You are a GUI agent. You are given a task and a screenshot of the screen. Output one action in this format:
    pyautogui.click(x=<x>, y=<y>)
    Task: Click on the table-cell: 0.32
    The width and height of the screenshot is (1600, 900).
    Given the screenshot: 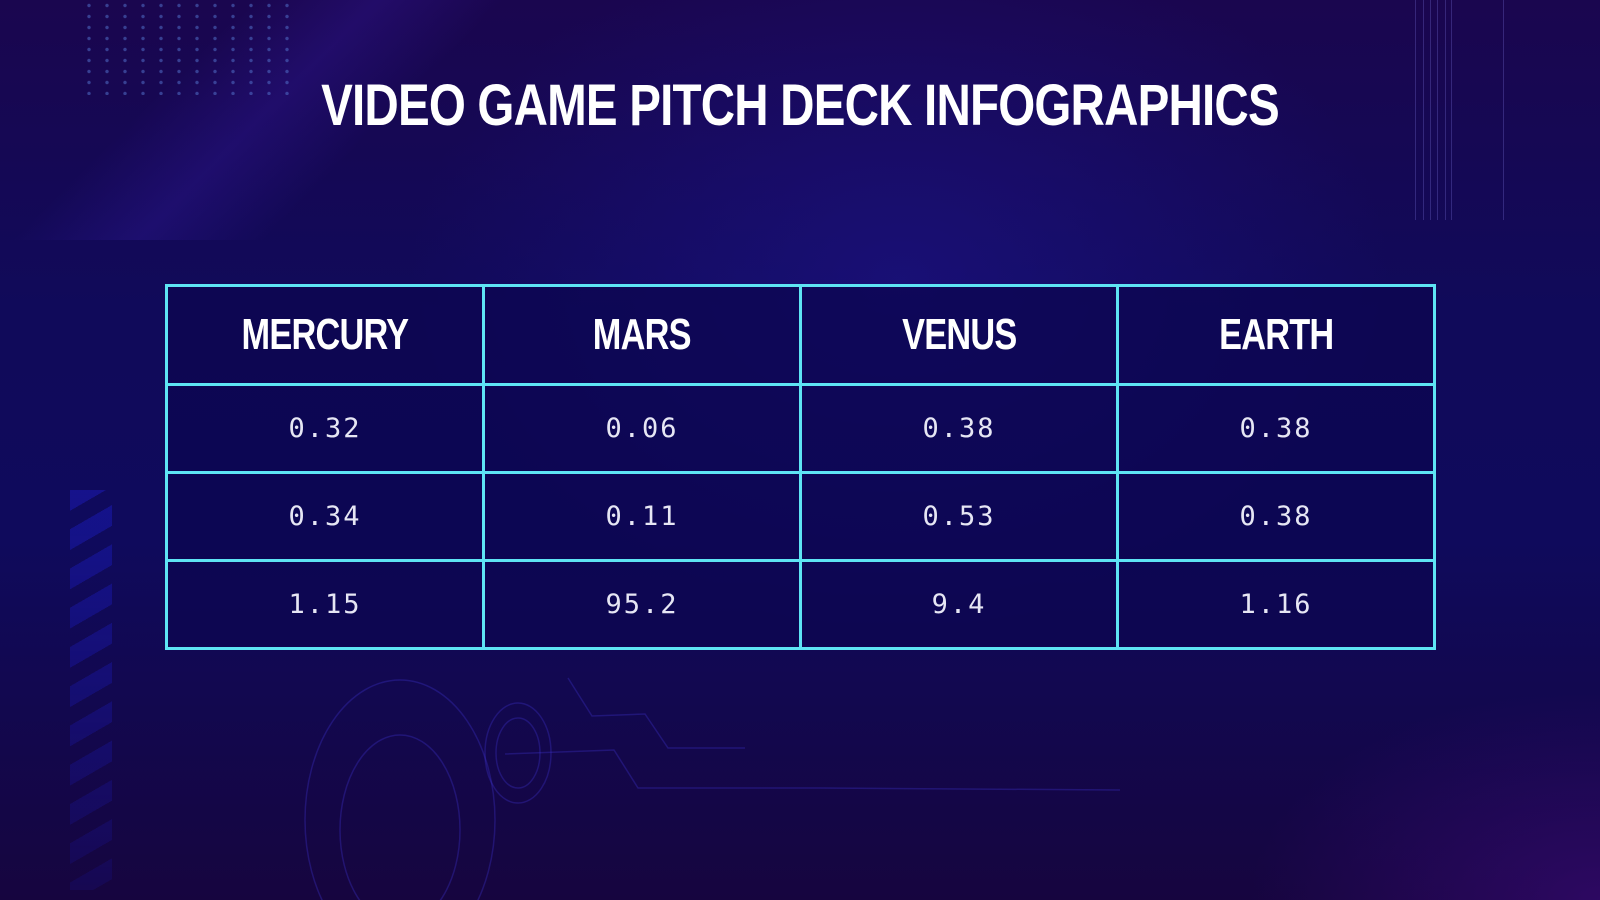 What is the action you would take?
    pyautogui.click(x=325, y=428)
    